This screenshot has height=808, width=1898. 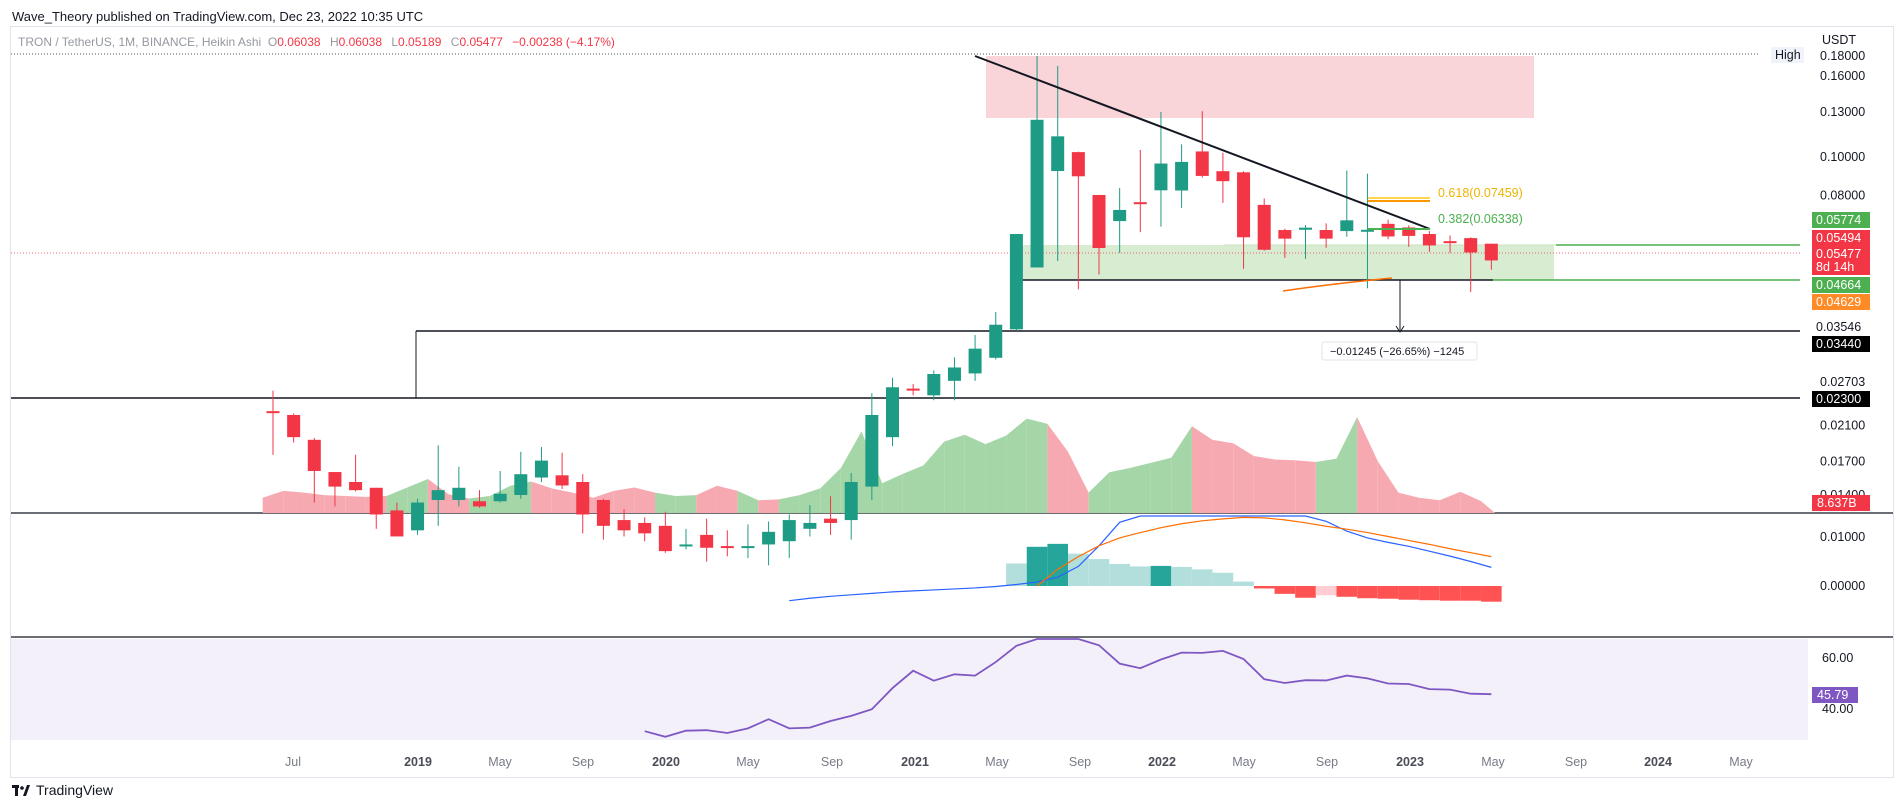 I want to click on rsi-value-tag-bg, so click(x=1835, y=695).